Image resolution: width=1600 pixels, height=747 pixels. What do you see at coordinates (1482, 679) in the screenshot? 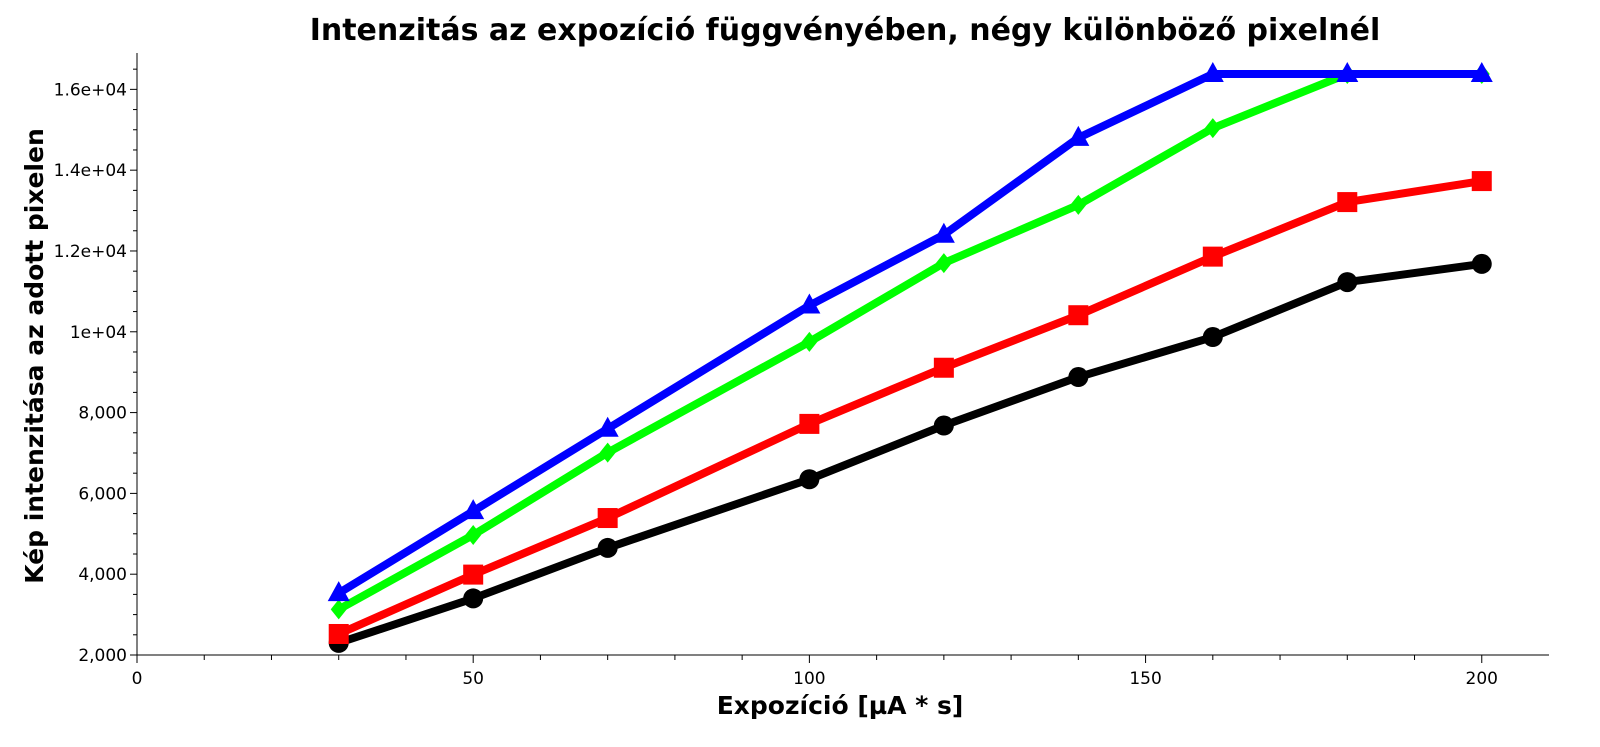
I see `x-tick-label: 200` at bounding box center [1482, 679].